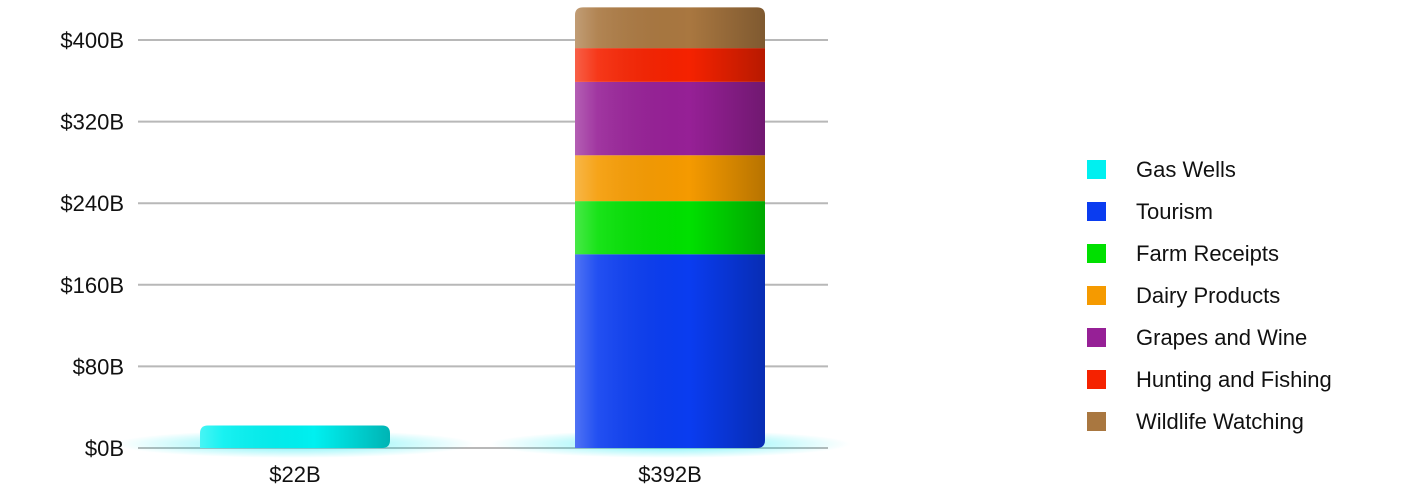 The height and width of the screenshot is (494, 1422). Describe the element at coordinates (92, 40) in the screenshot. I see `y-tick-label: $400B` at that location.